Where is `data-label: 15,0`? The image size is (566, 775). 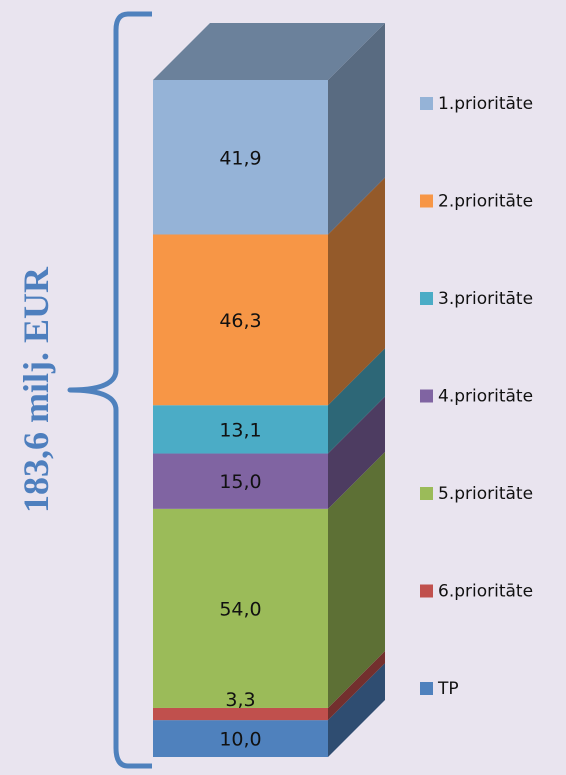
data-label: 15,0 is located at coordinates (240, 482).